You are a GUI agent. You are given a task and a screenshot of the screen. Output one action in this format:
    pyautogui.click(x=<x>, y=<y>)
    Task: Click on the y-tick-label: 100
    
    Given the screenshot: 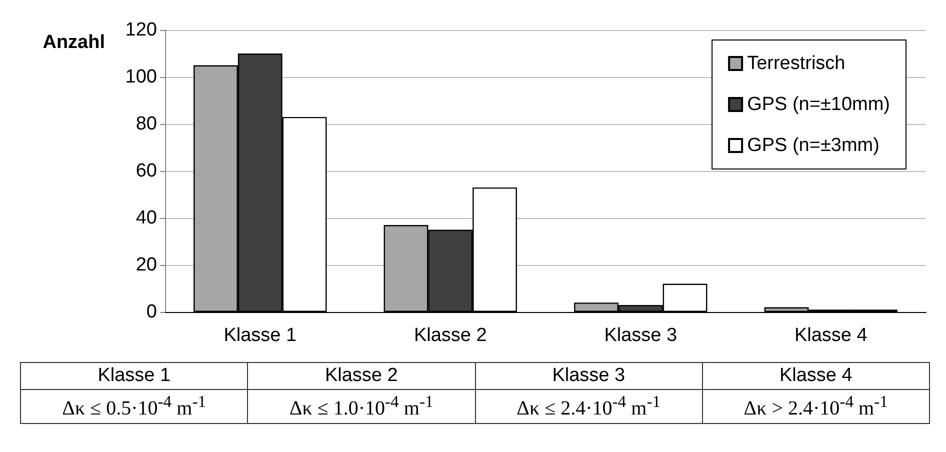 What is the action you would take?
    pyautogui.click(x=141, y=77)
    